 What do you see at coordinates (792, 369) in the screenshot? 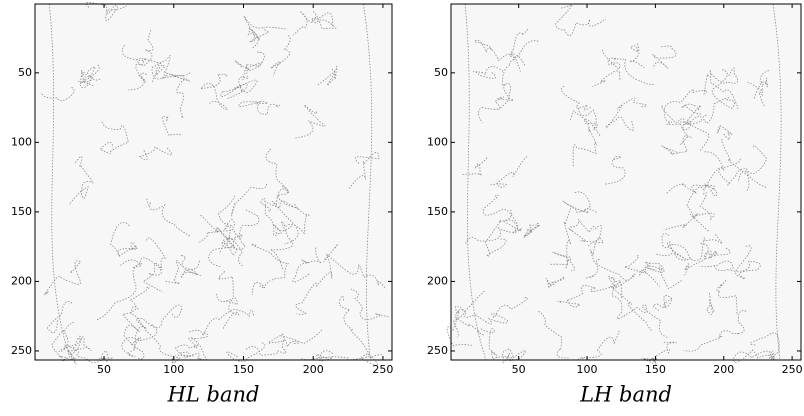
I see `x-tick-label: 250` at bounding box center [792, 369].